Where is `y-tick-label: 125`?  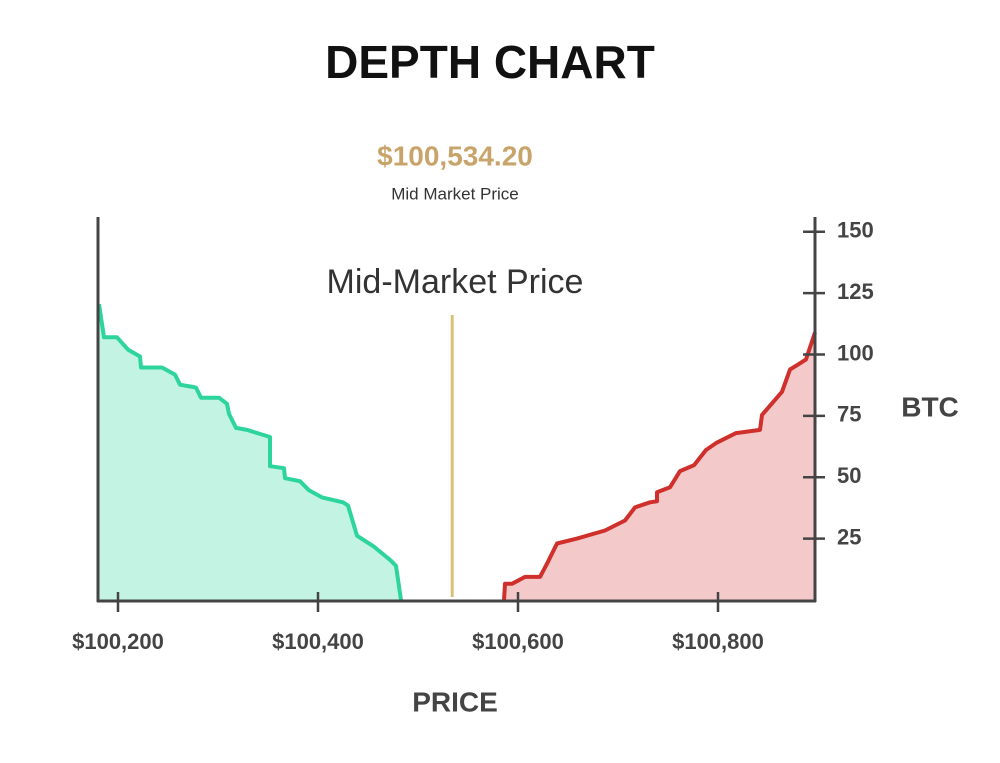
y-tick-label: 125 is located at coordinates (855, 291).